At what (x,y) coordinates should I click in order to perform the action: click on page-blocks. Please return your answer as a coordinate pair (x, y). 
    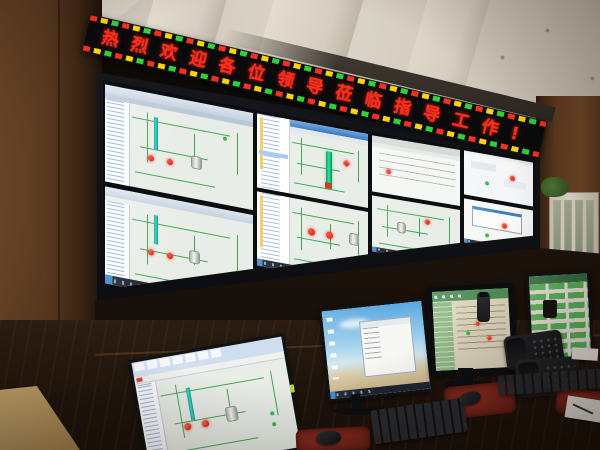
    Looking at the image, I should click on (498, 176).